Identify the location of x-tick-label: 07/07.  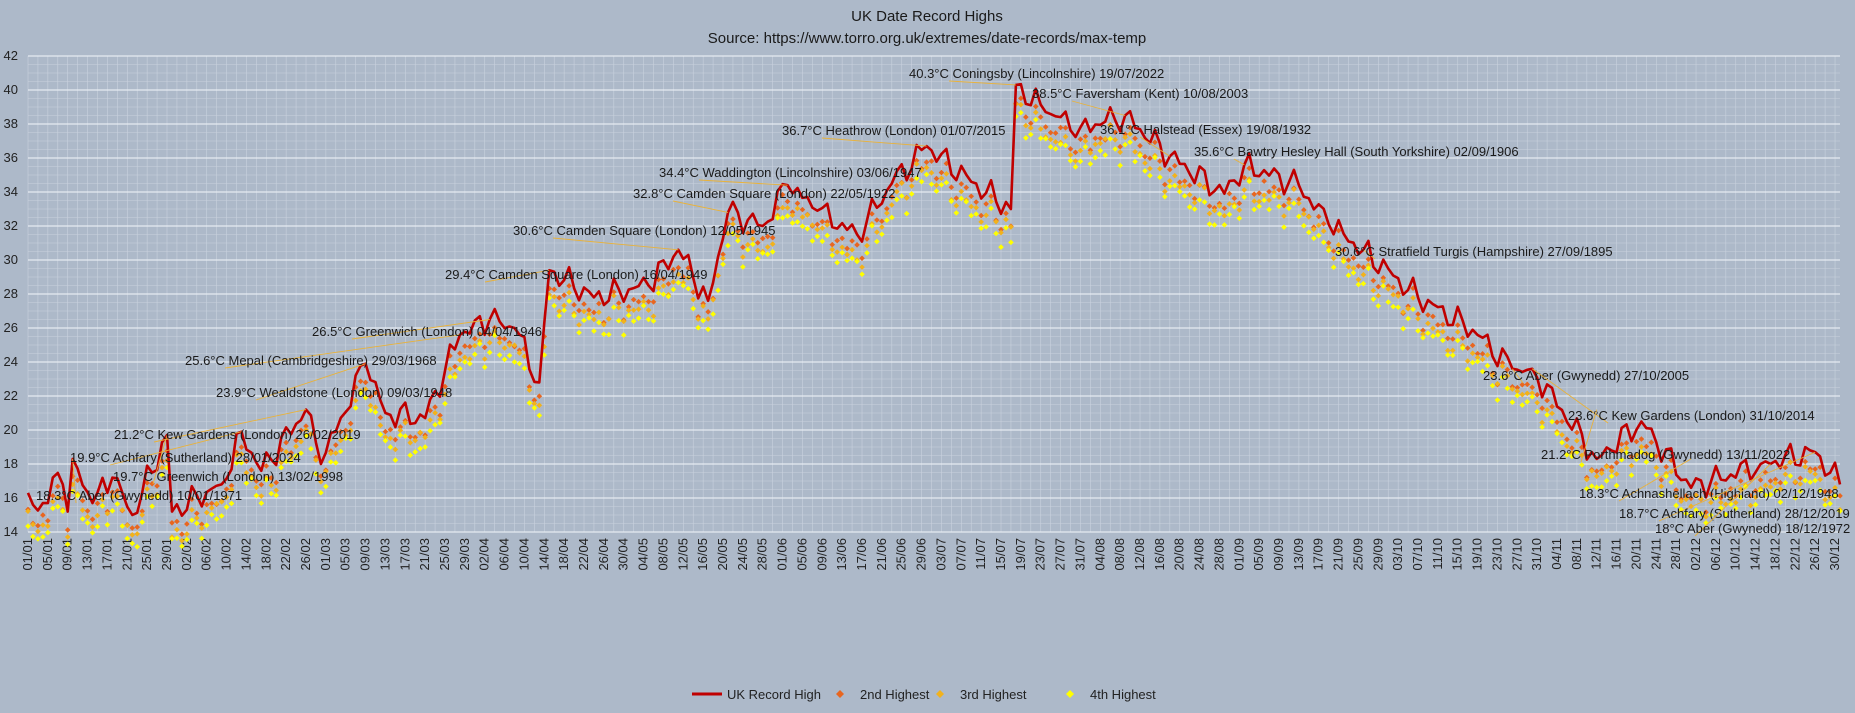
(960, 554).